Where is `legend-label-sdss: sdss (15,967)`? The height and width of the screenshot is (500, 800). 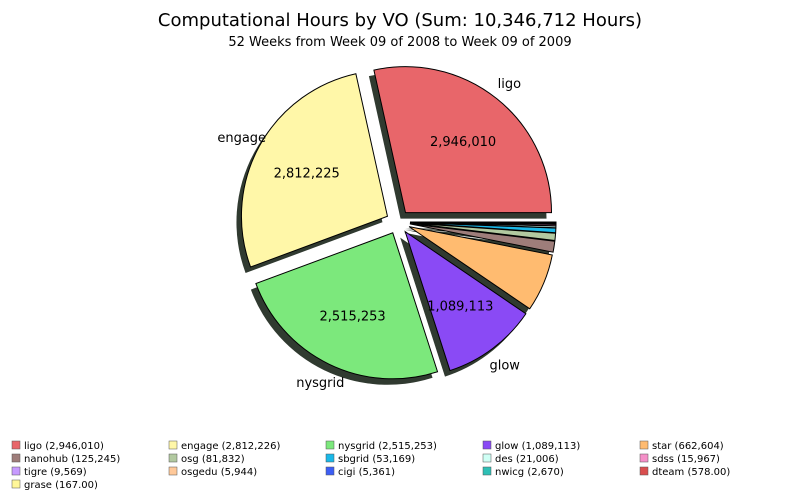
legend-label-sdss: sdss (15,967) is located at coordinates (686, 459).